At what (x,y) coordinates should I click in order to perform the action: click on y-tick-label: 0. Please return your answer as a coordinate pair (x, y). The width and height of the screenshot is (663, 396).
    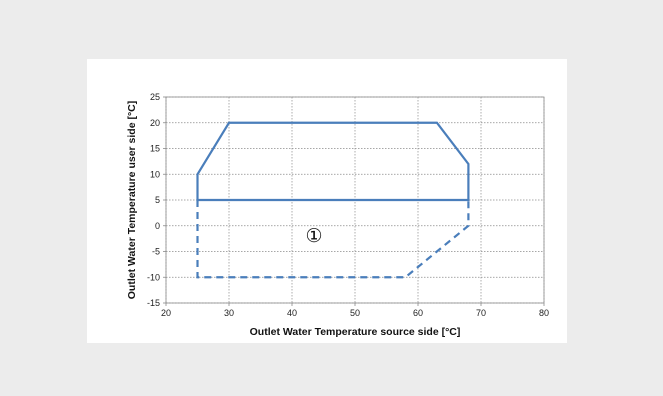
    Looking at the image, I should click on (157, 226).